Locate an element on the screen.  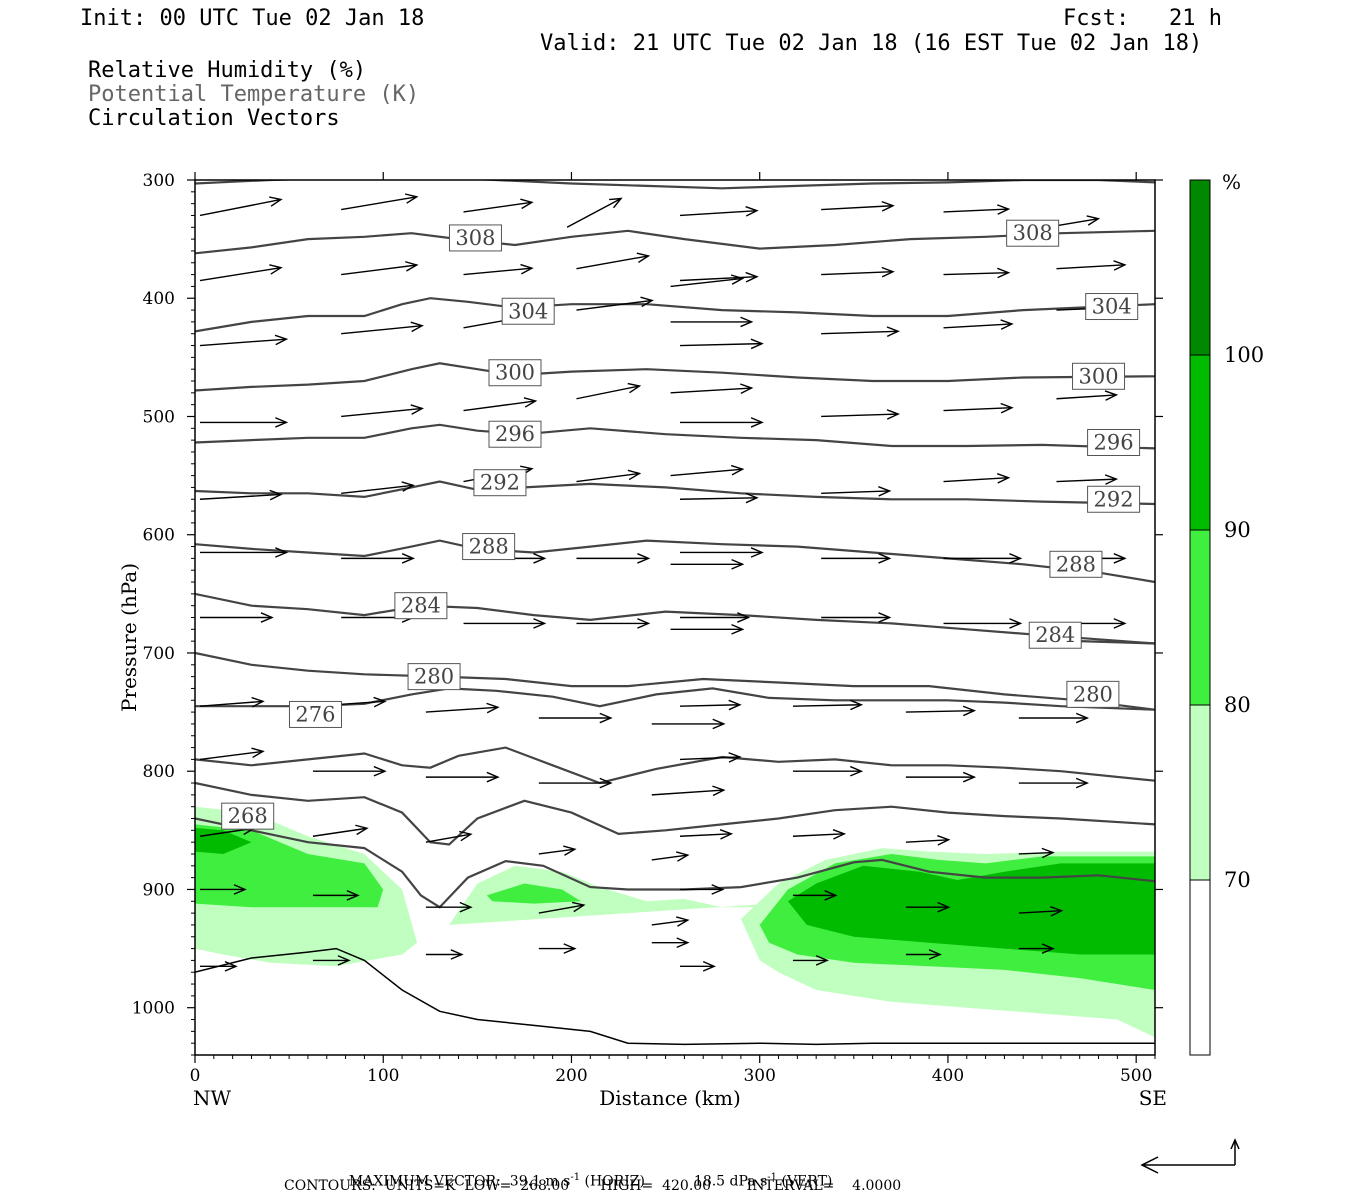
contour-label-280-4: 280 is located at coordinates (434, 677).